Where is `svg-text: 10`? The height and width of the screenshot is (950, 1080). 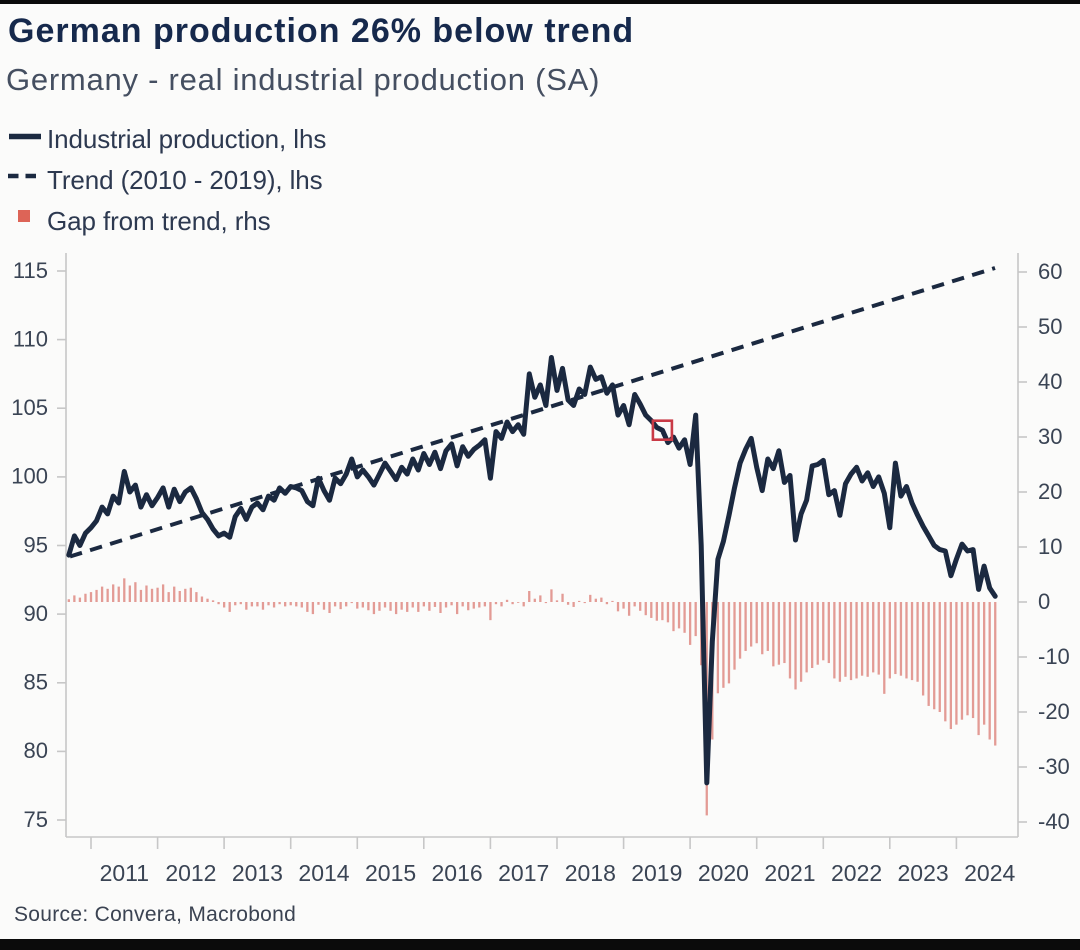
svg-text: 10 is located at coordinates (1050, 546).